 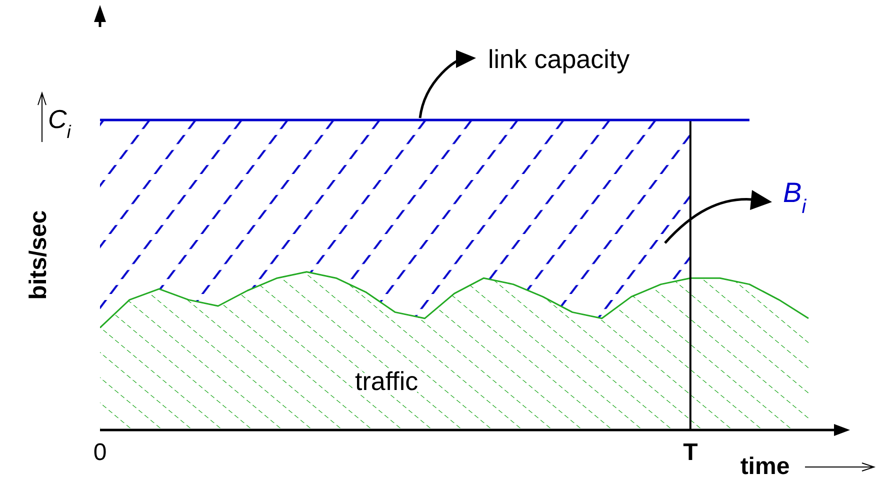 What do you see at coordinates (690, 452) in the screenshot?
I see `x-tick-label: T` at bounding box center [690, 452].